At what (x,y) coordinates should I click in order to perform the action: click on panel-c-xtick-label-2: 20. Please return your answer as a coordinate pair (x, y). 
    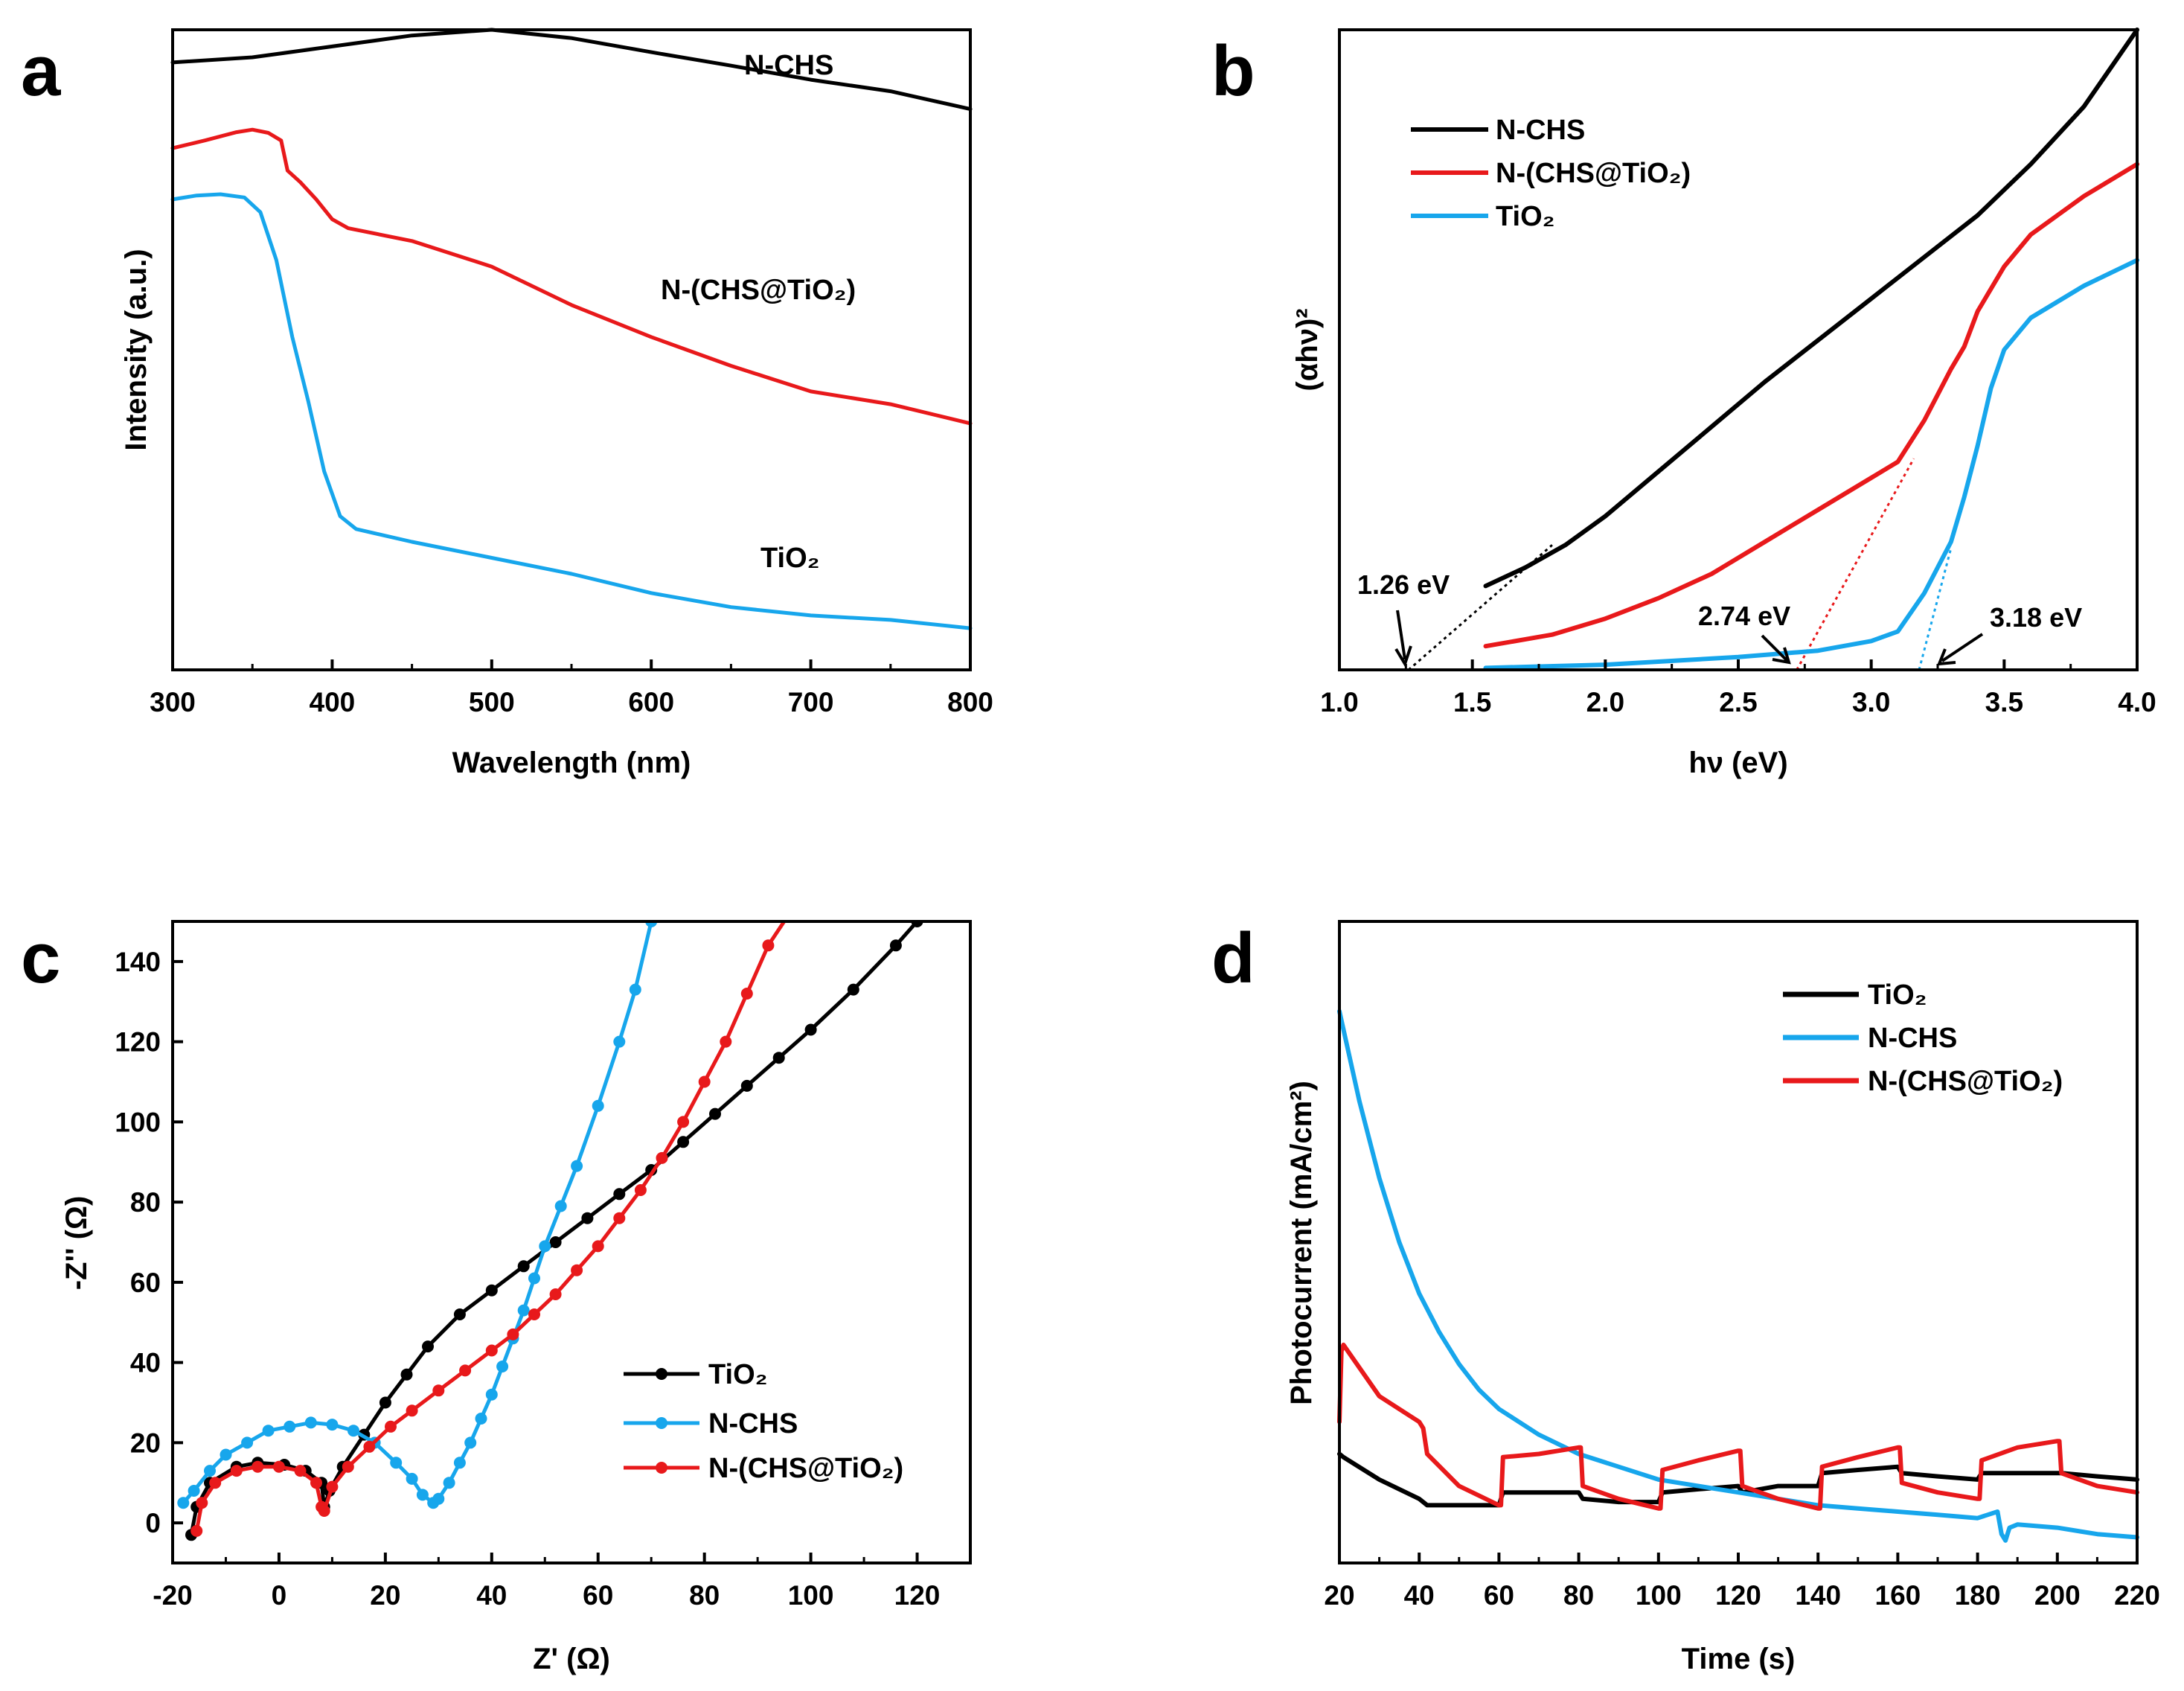
    Looking at the image, I should click on (385, 1596).